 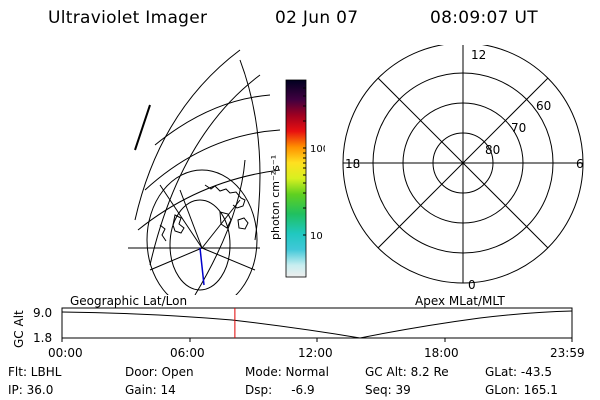 What do you see at coordinates (128, 18) in the screenshot?
I see `instrument-title: Ultraviolet Imager` at bounding box center [128, 18].